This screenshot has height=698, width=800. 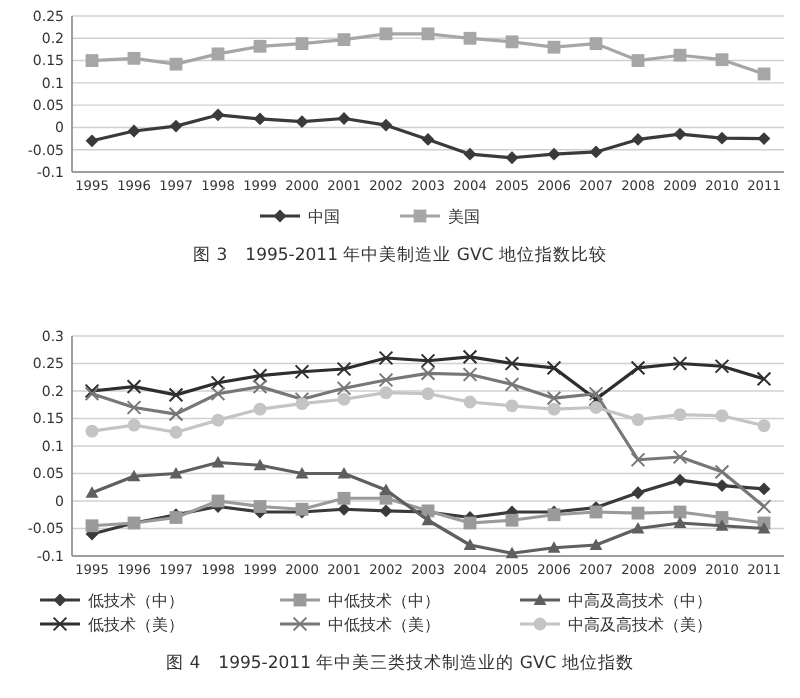 What do you see at coordinates (136, 600) in the screenshot?
I see `legend-label: 低技术（中）` at bounding box center [136, 600].